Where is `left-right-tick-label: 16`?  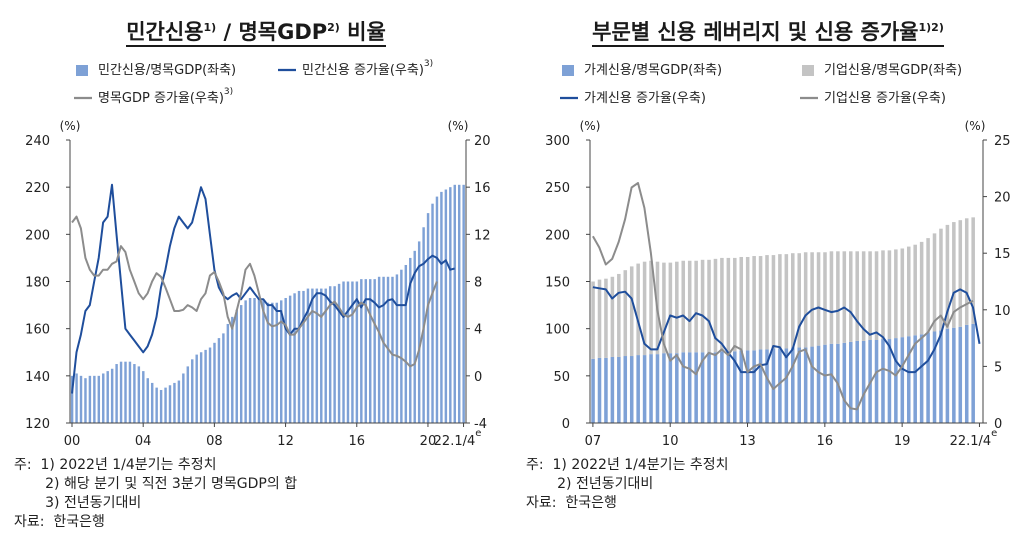 left-right-tick-label: 16 is located at coordinates (482, 188).